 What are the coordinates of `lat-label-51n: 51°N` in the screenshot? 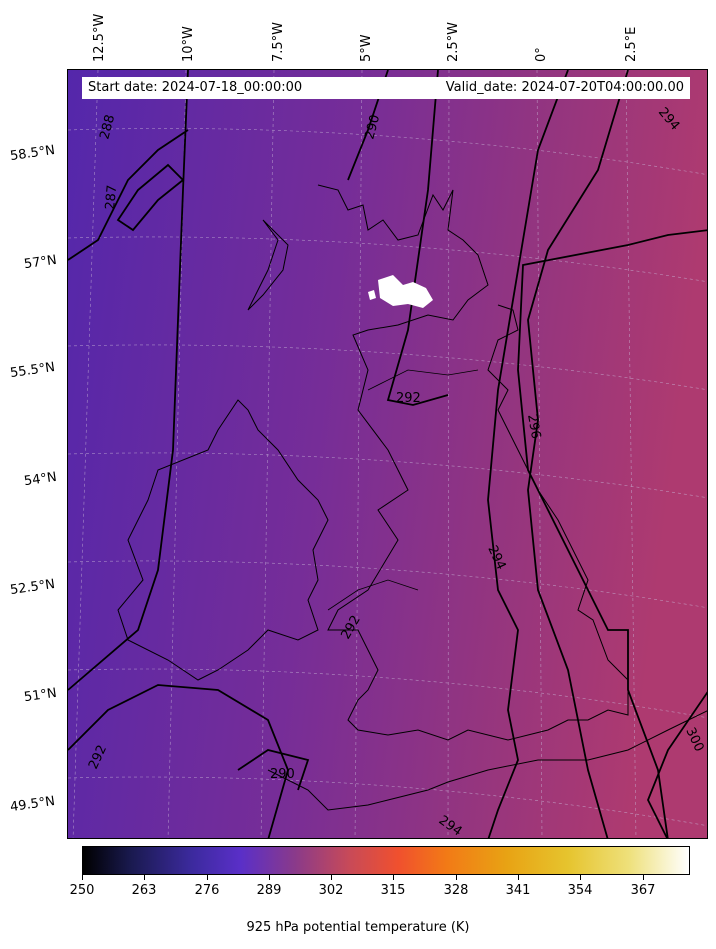 It's located at (40, 695).